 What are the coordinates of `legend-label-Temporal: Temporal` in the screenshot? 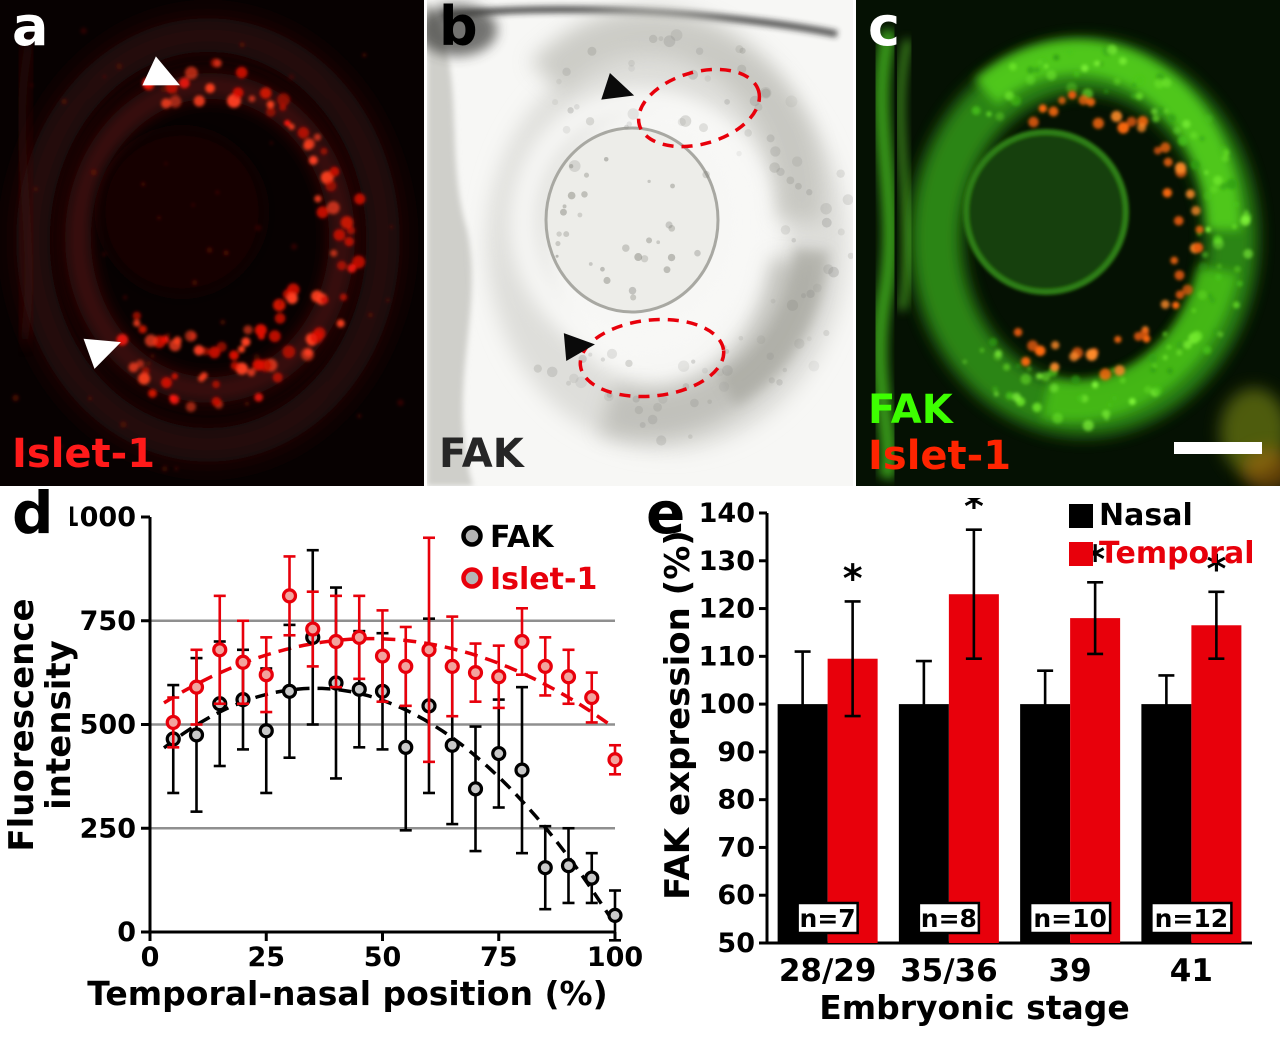 It's located at (1177, 553).